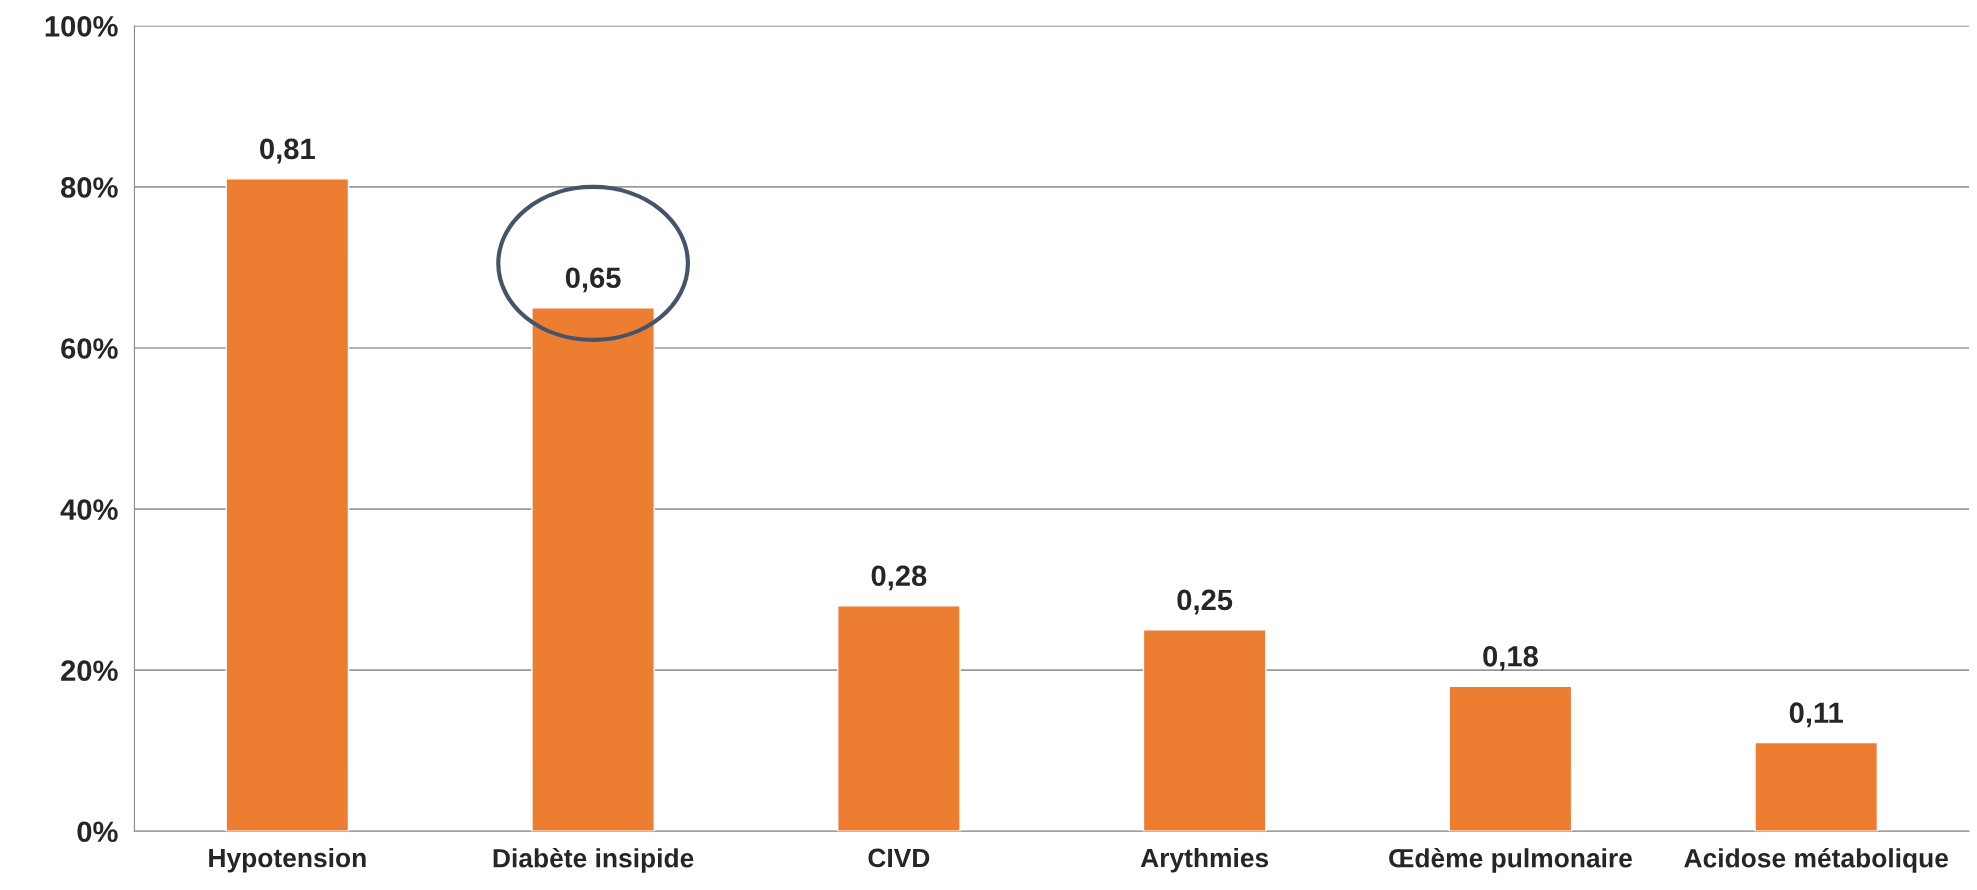  What do you see at coordinates (287, 151) in the screenshot?
I see `data-label: 0,81` at bounding box center [287, 151].